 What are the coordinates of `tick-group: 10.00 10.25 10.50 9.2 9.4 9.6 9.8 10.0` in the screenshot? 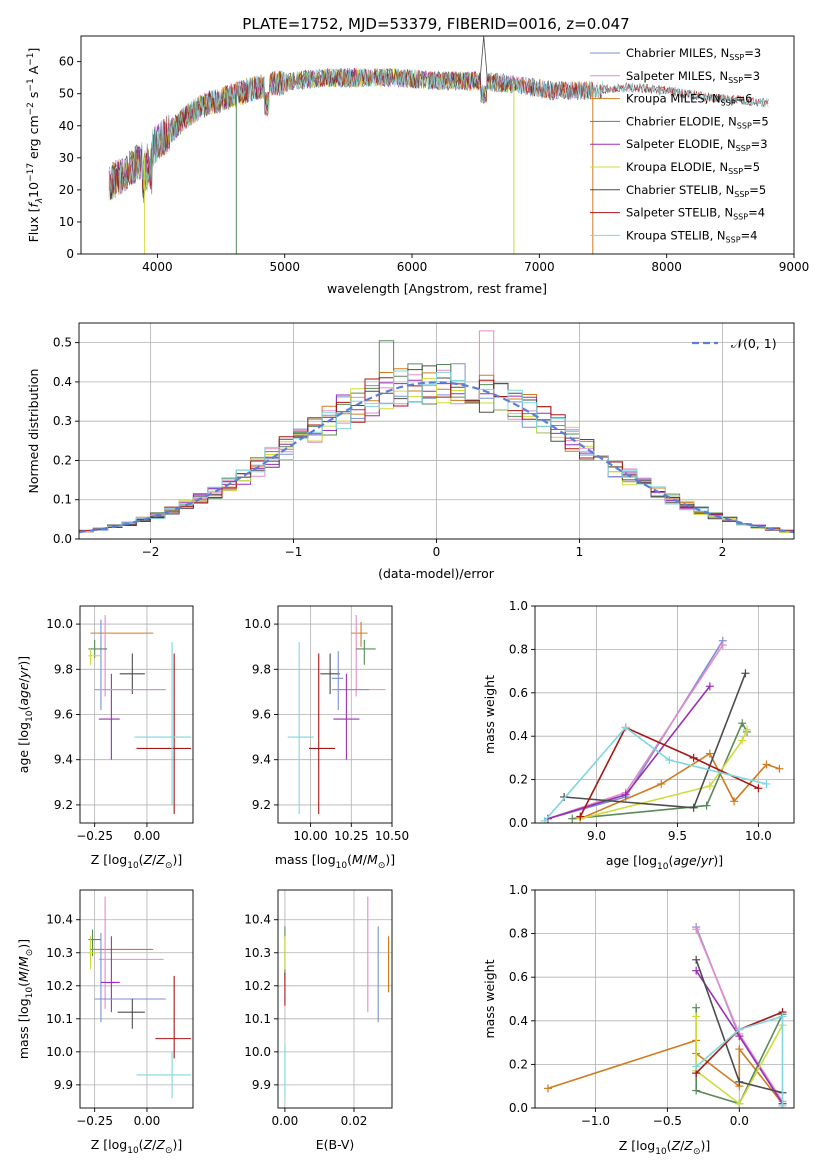 It's located at (326, 730).